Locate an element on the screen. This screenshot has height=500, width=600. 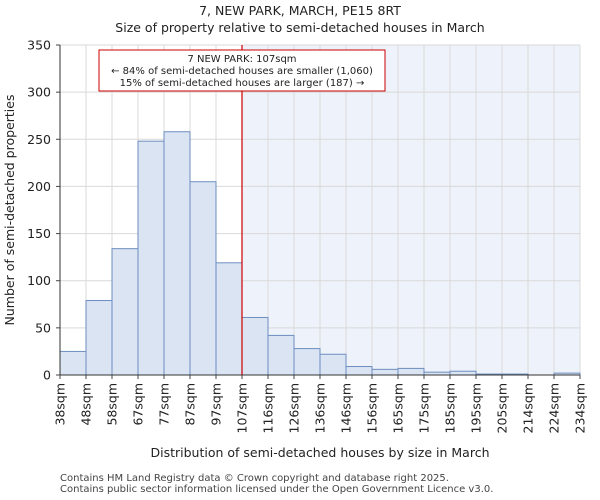
x-tick-label: 214sqm is located at coordinates (528, 408).